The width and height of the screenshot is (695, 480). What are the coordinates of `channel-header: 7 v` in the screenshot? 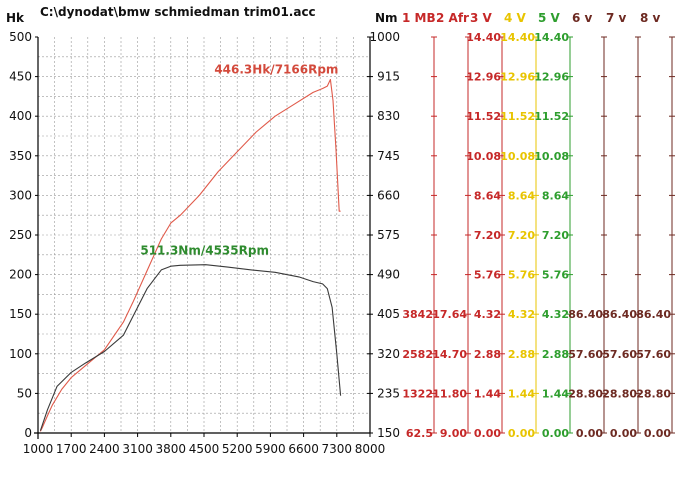 It's located at (616, 18).